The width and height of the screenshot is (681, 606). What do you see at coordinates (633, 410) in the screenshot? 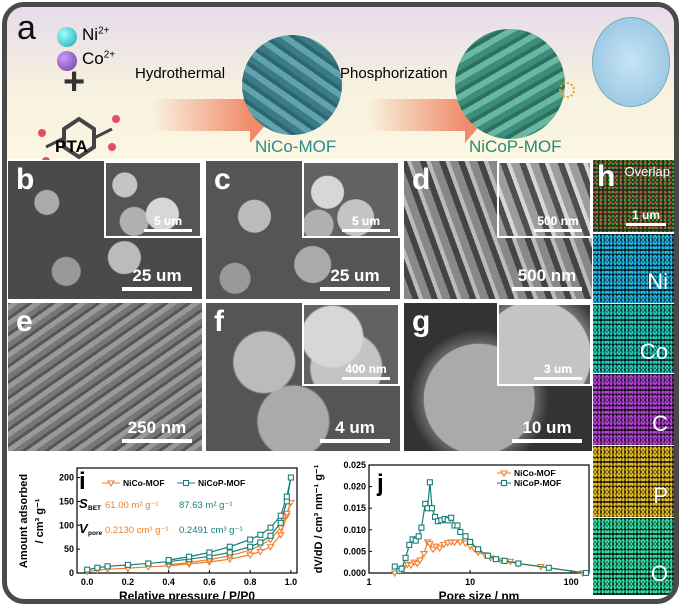
I see `mapping-c: C` at bounding box center [633, 410].